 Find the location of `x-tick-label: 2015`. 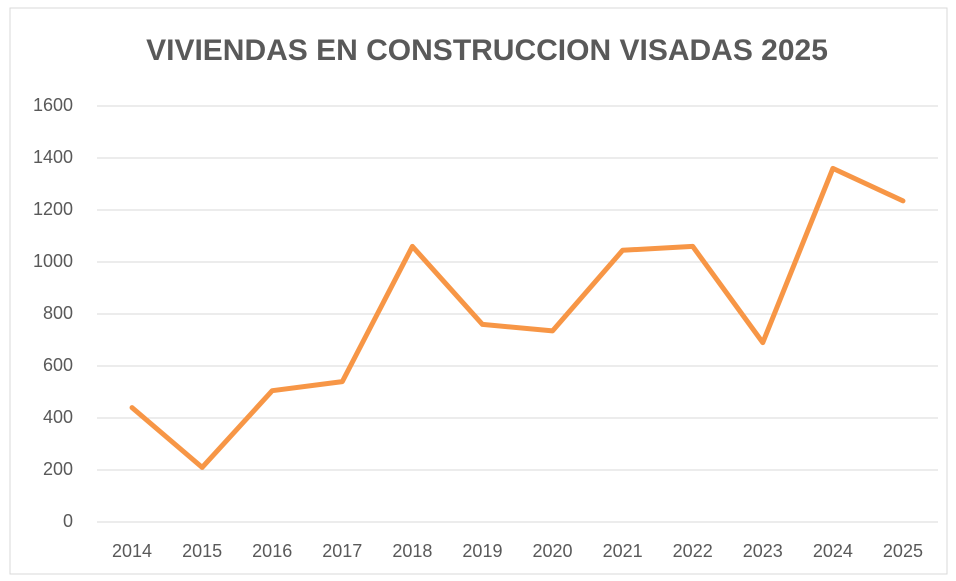

x-tick-label: 2015 is located at coordinates (202, 551).